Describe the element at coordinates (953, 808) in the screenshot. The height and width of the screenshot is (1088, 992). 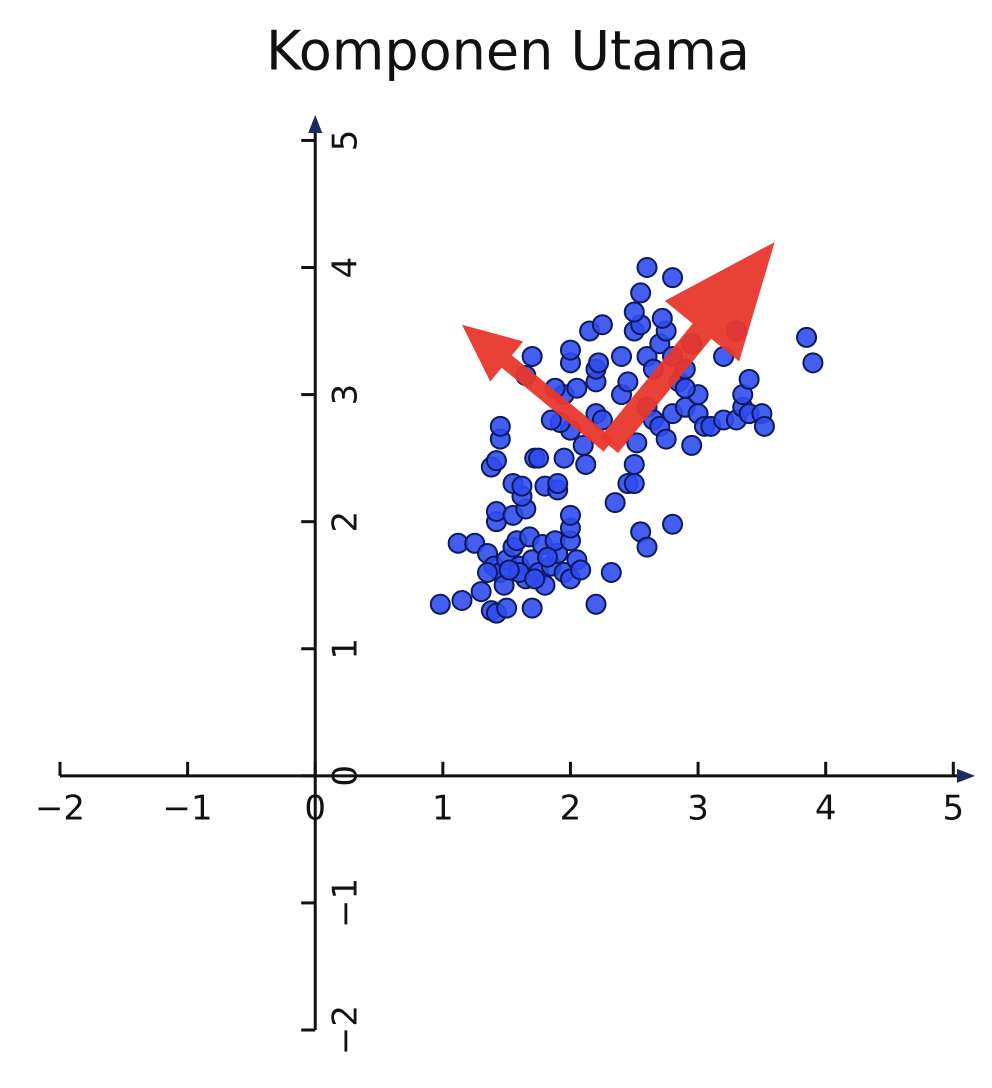
I see `x-tick-label: 5` at that location.